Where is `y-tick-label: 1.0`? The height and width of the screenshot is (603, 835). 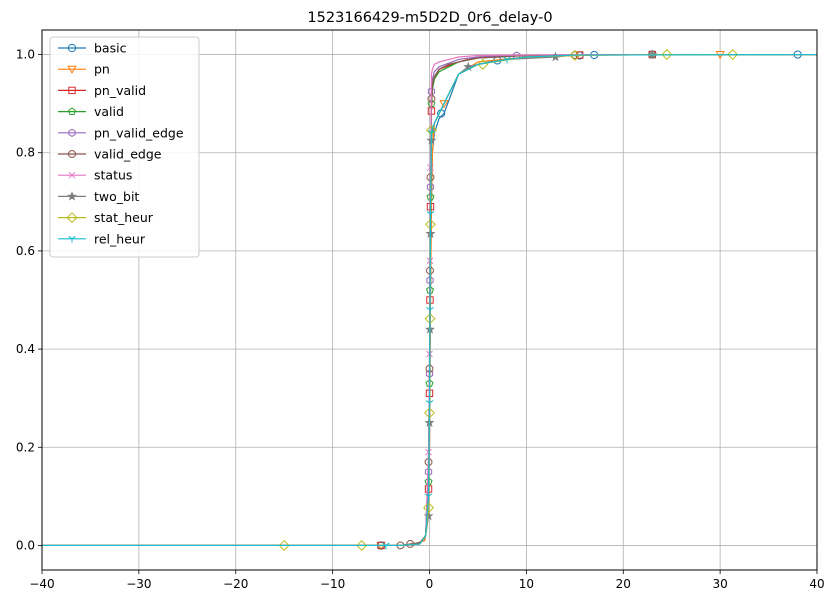
y-tick-label: 1.0 is located at coordinates (25, 55).